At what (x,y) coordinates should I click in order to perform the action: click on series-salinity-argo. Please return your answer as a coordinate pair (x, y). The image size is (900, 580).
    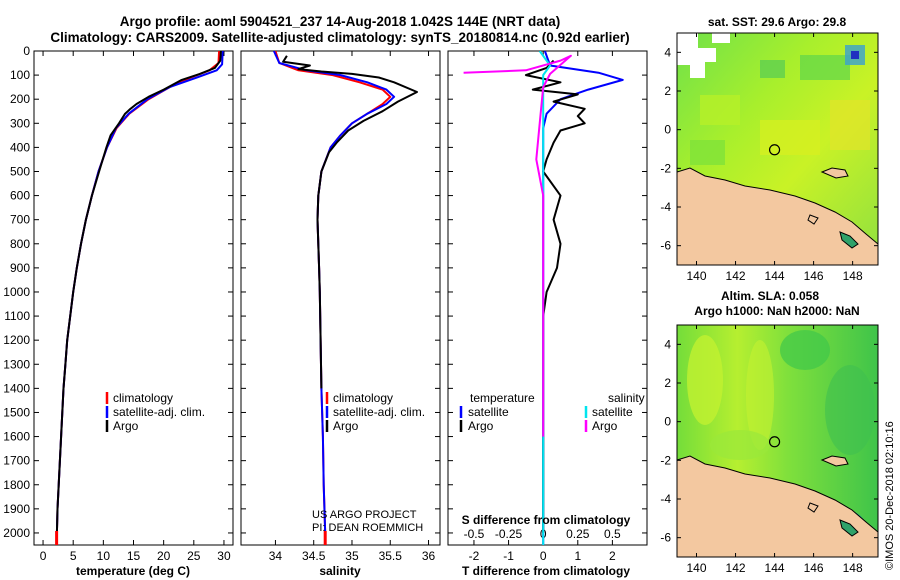
    Looking at the image, I should click on (517, 245).